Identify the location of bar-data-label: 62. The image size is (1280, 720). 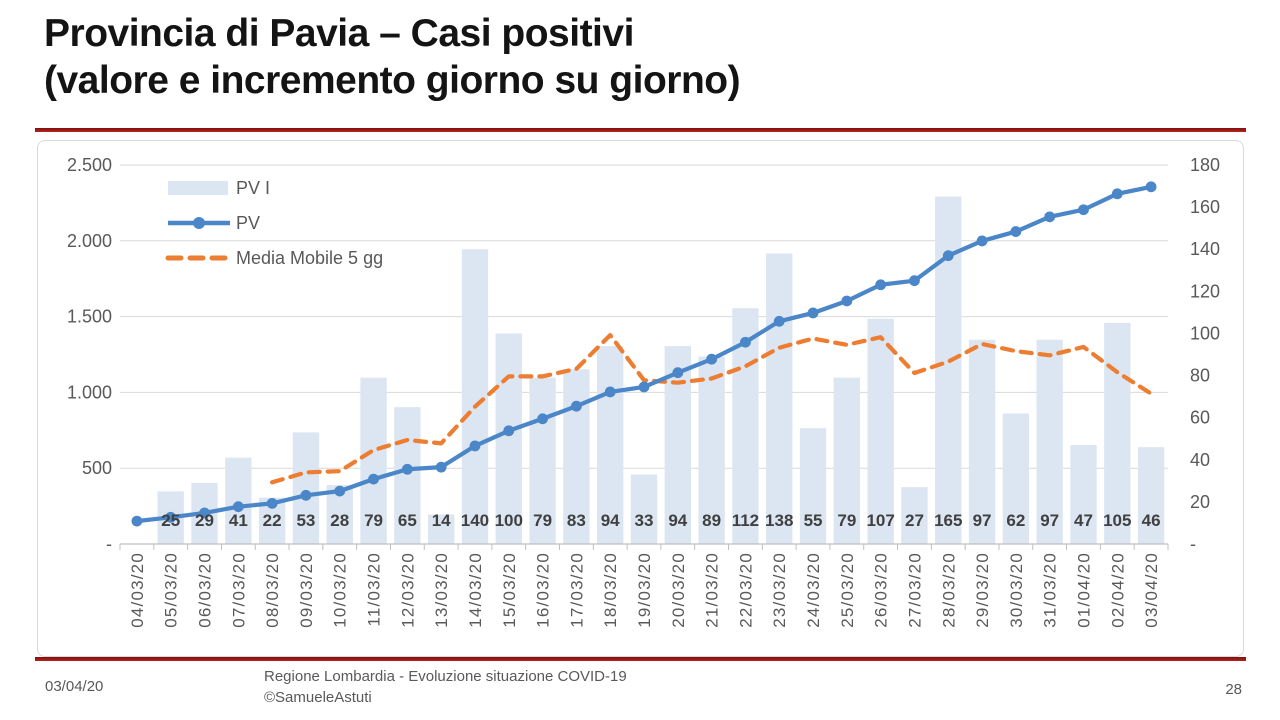
(1015, 520).